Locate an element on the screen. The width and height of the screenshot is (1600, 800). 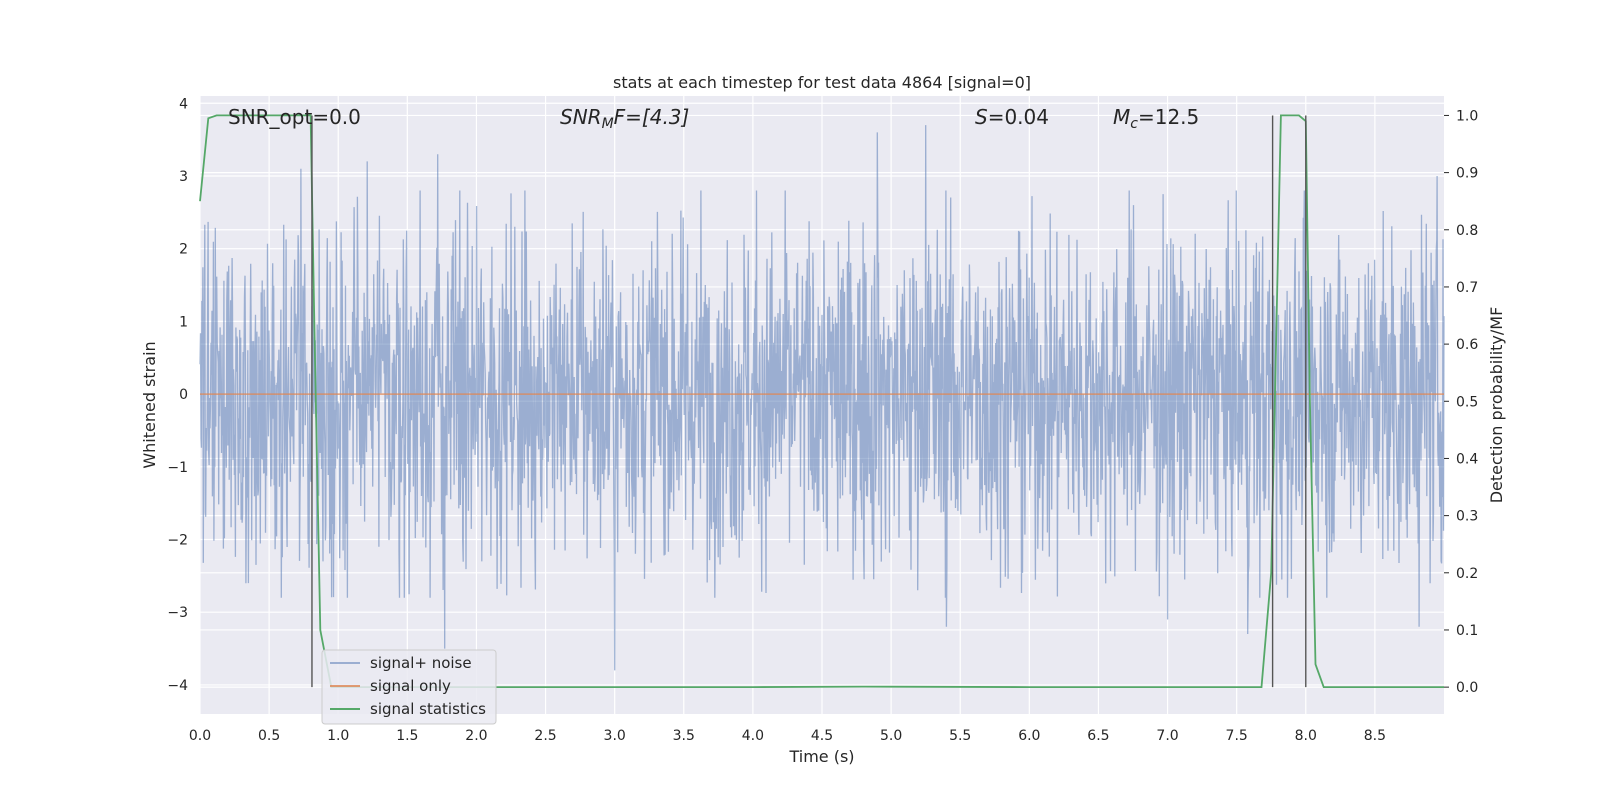
annotation-mc: Mc=12.5 is located at coordinates (1156, 118).